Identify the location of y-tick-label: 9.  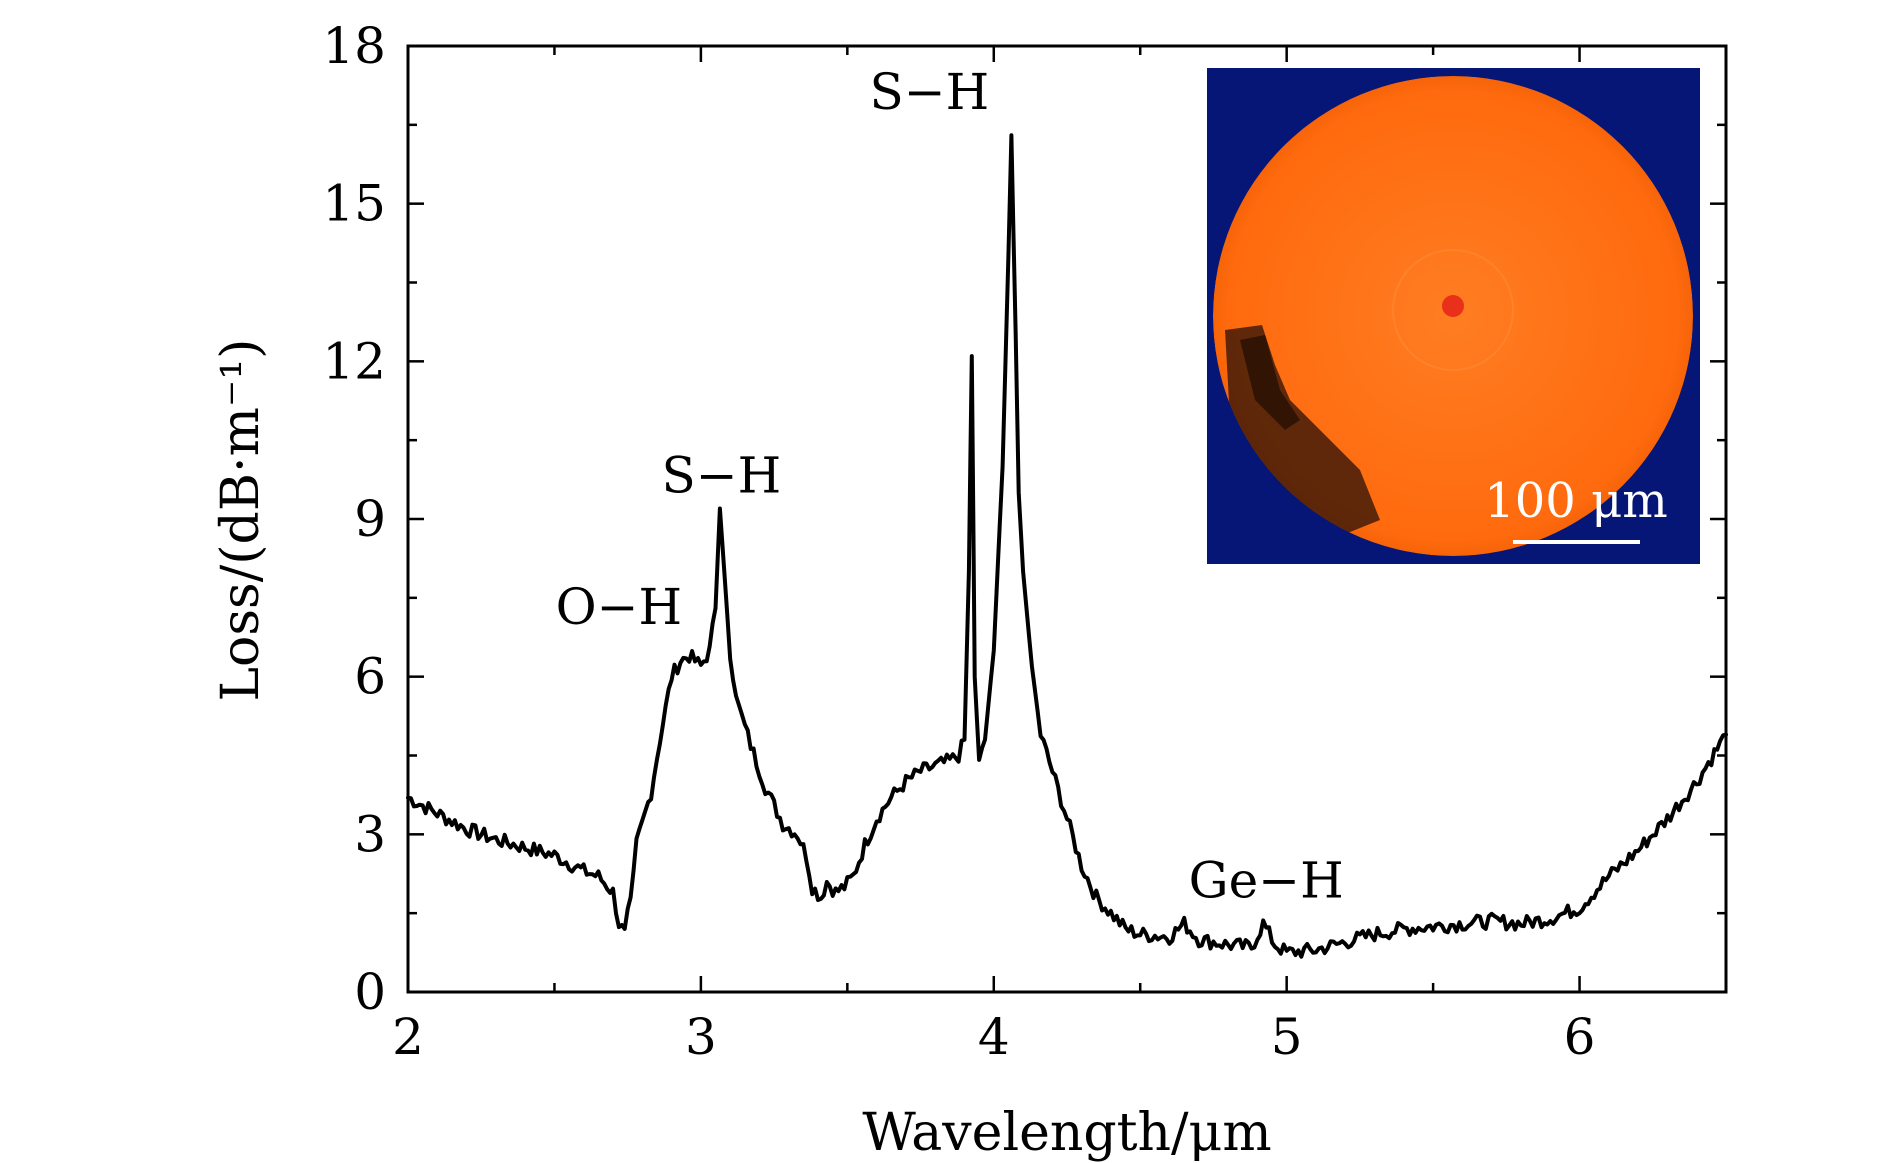
(370, 519).